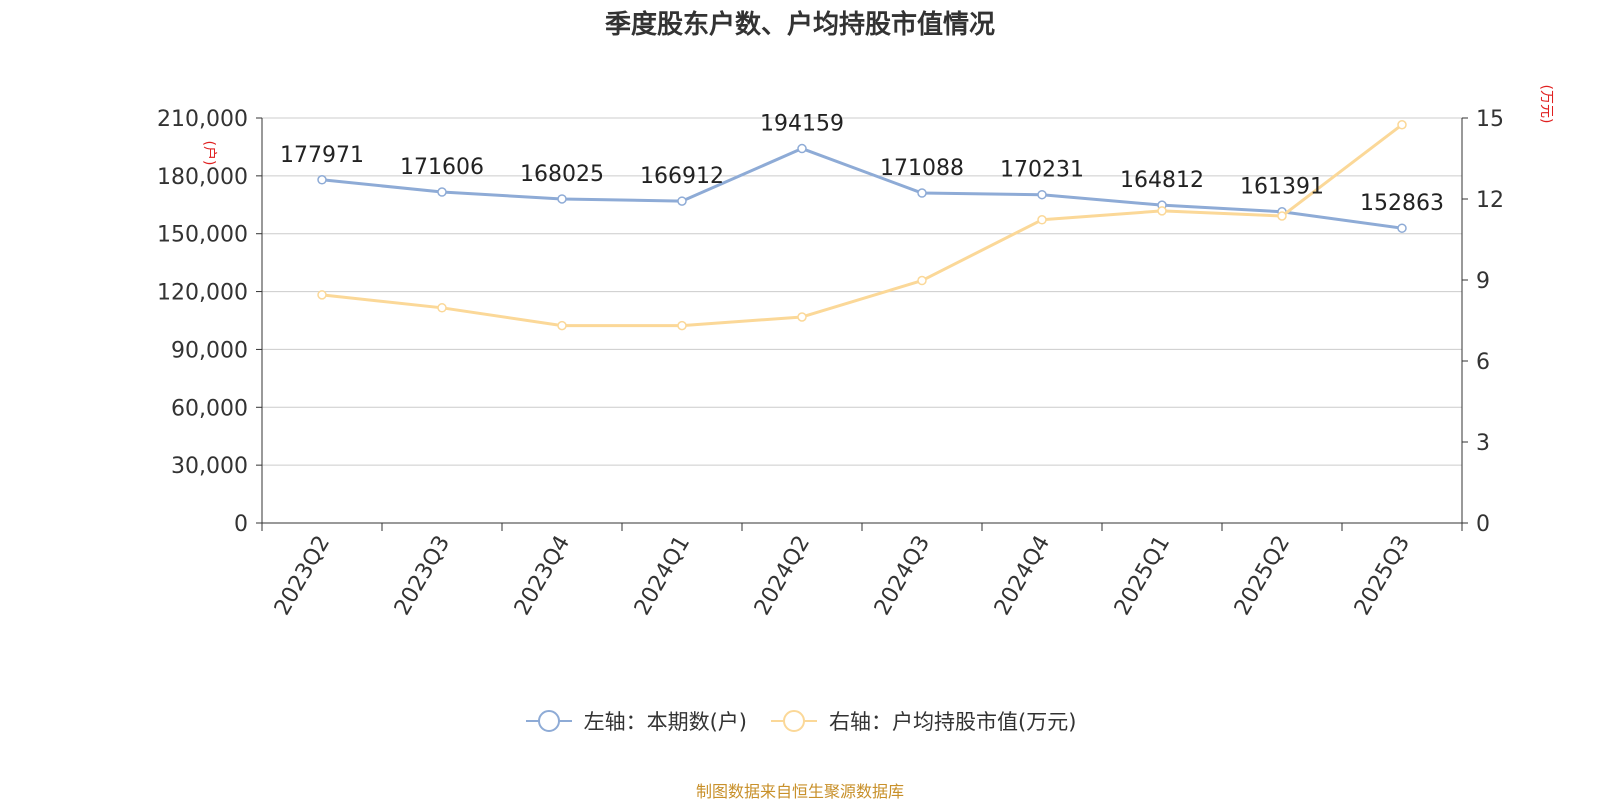 The width and height of the screenshot is (1600, 802). I want to click on left-axis-tick-label: 30,000, so click(209, 466).